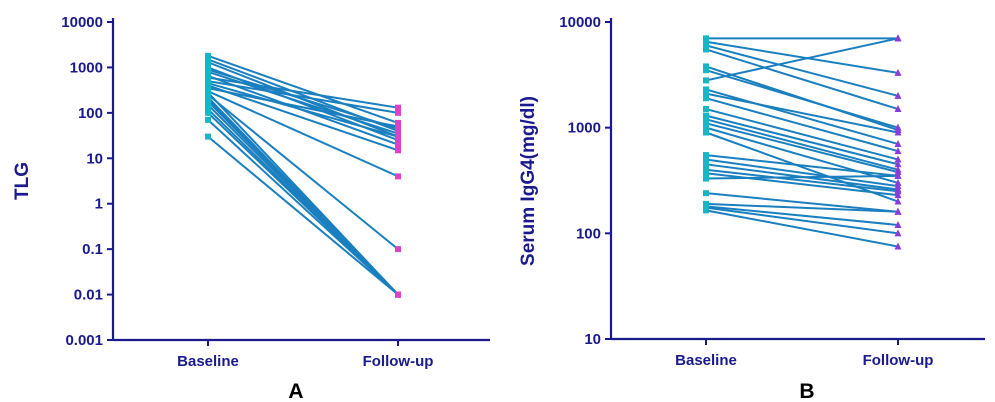  I want to click on panel-label-b: B, so click(806, 391).